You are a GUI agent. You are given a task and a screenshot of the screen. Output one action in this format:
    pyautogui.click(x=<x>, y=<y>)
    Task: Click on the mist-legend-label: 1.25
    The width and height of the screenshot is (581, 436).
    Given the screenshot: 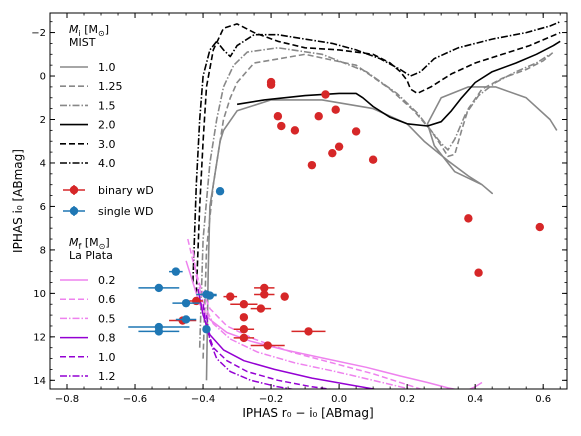 What is the action you would take?
    pyautogui.click(x=110, y=86)
    